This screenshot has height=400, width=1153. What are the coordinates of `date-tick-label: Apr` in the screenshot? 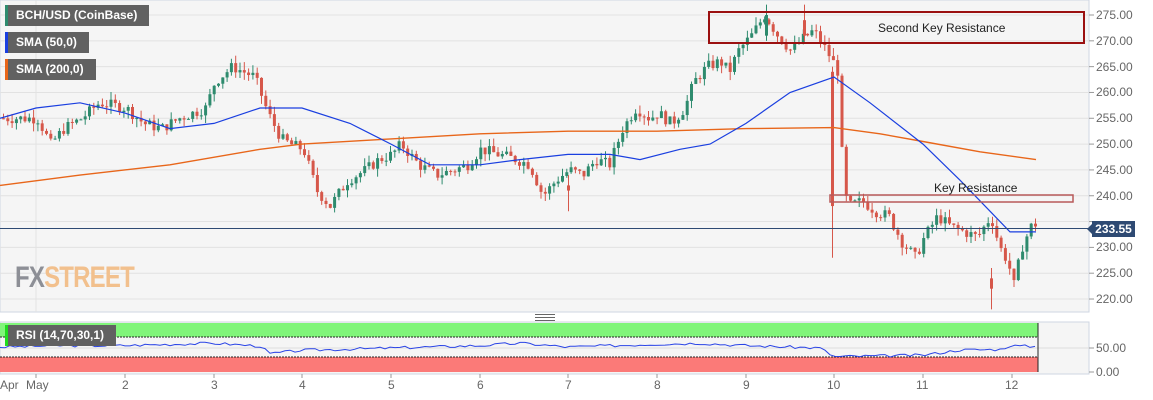 It's located at (9, 385).